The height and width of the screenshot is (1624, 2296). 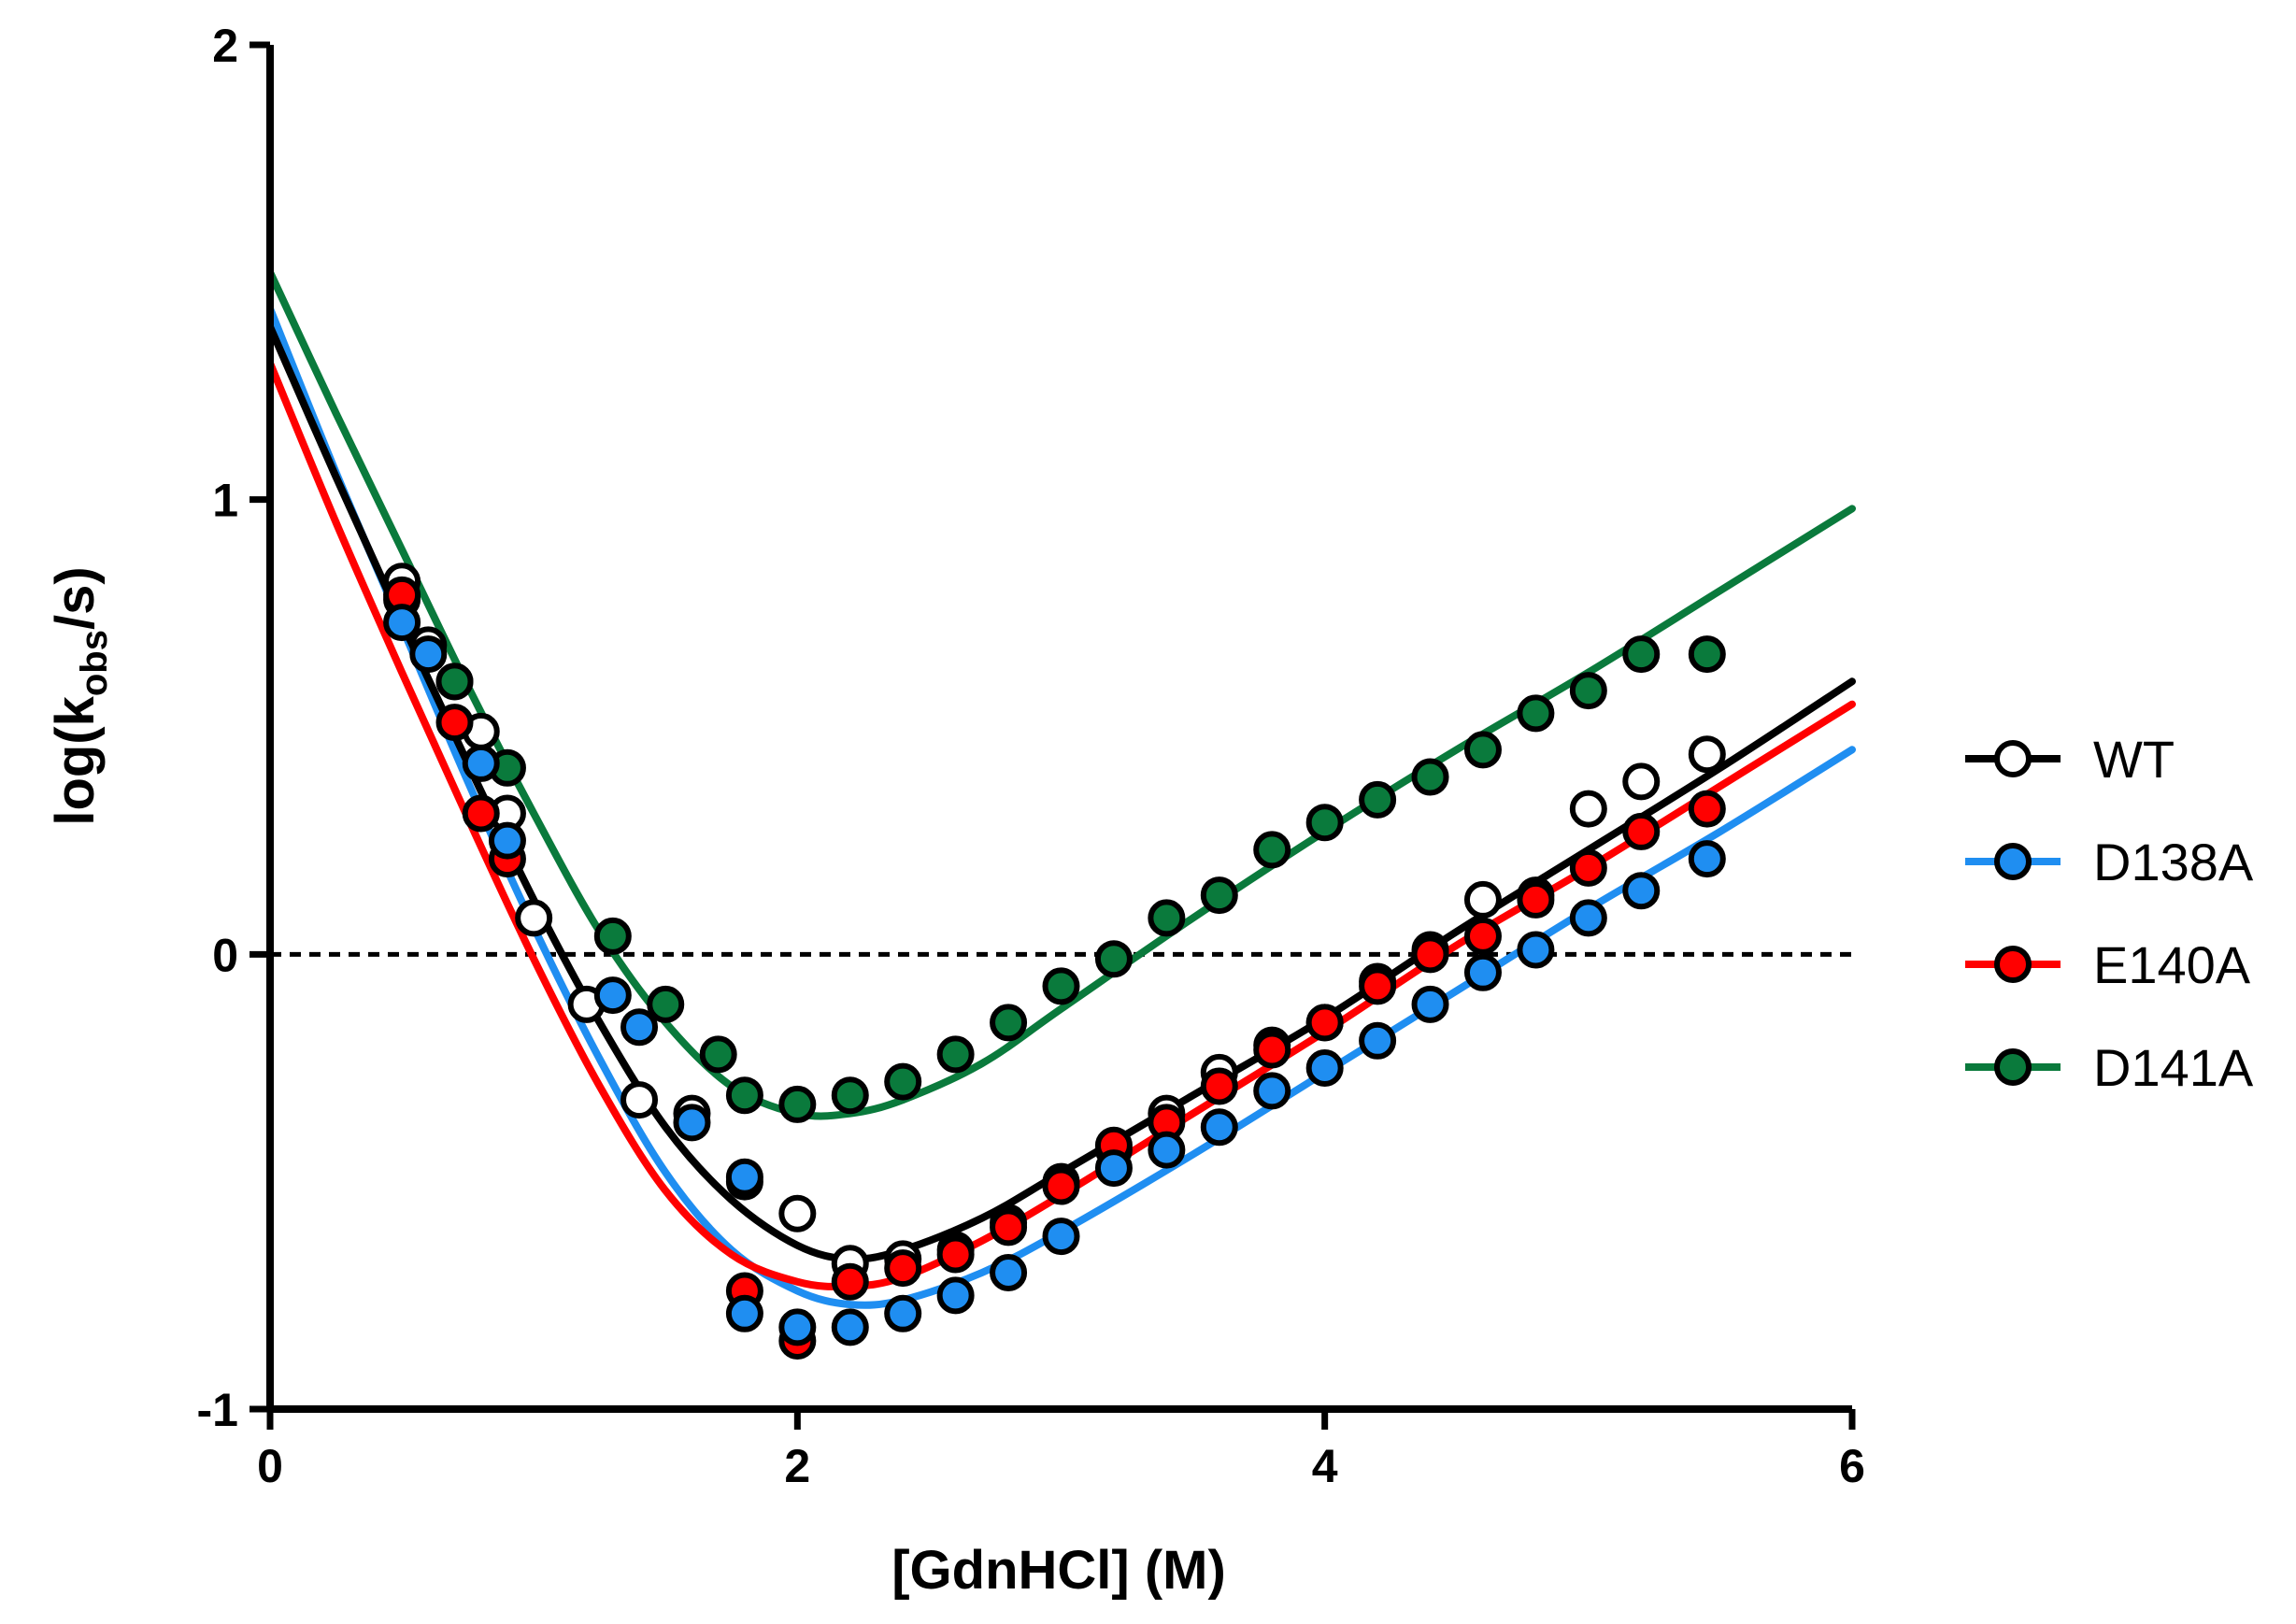 What do you see at coordinates (1058, 1570) in the screenshot?
I see `x-axis-title: [GdnHCl] (M)` at bounding box center [1058, 1570].